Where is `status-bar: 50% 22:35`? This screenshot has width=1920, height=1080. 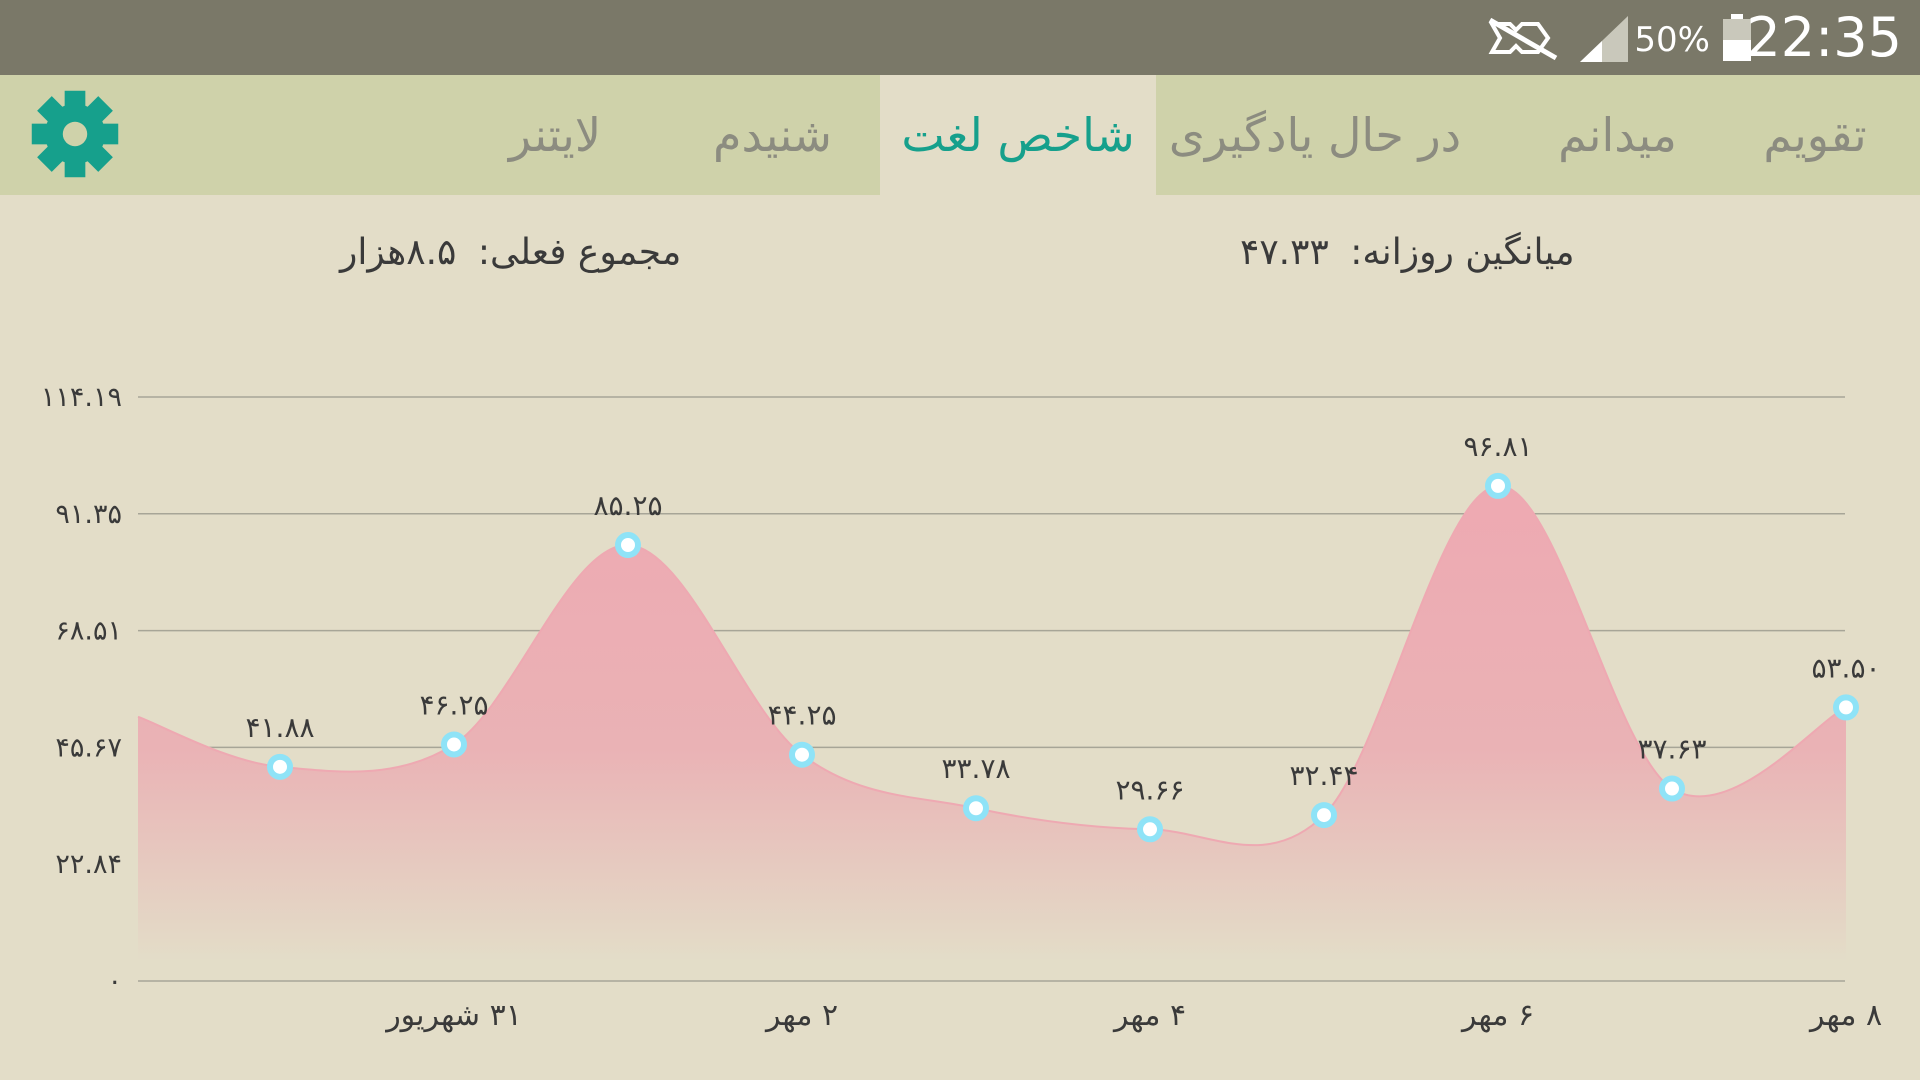
status-bar: 50% 22:35 is located at coordinates (960, 37).